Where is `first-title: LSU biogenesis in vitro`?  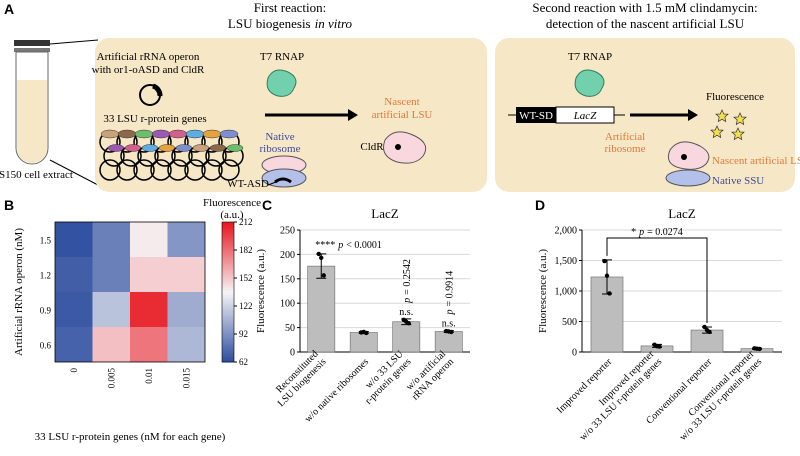
first-title: LSU biogenesis in vitro is located at coordinates (290, 23).